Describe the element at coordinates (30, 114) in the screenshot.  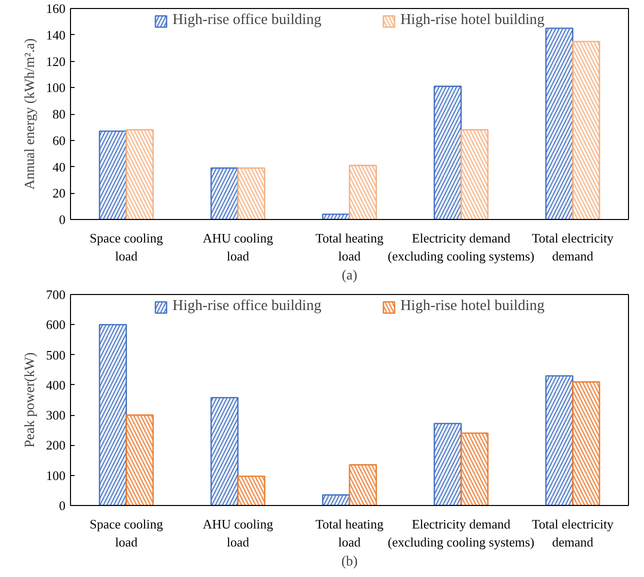
I see `y-axis-title: Annual energy (kWh/m².a)` at that location.